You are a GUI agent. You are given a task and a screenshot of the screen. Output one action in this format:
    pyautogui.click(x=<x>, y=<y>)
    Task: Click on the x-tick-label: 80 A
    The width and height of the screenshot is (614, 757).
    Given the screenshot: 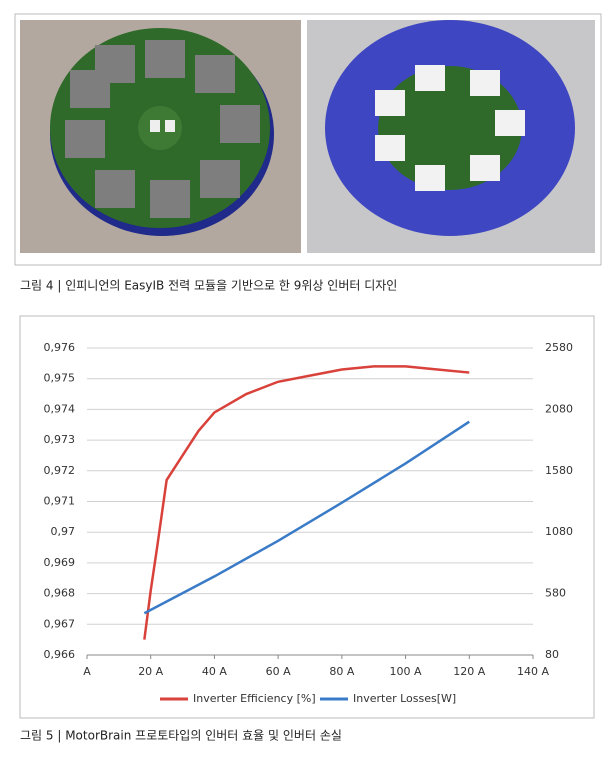 What is the action you would take?
    pyautogui.click(x=341, y=671)
    